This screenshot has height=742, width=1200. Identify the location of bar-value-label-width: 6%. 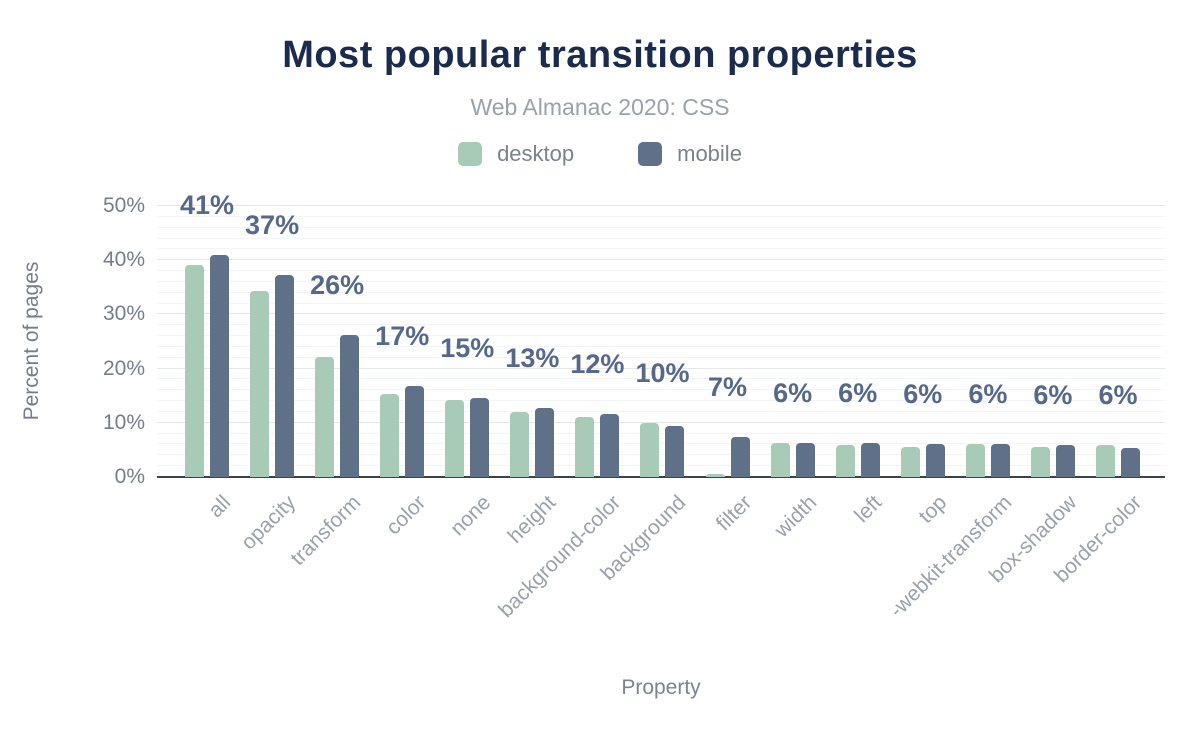
(793, 392).